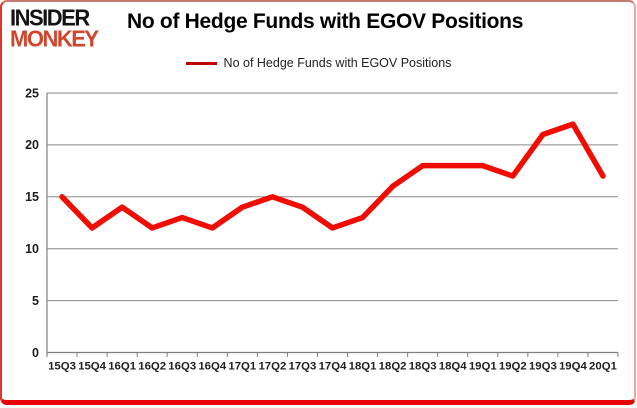  What do you see at coordinates (483, 367) in the screenshot?
I see `x-axis-label: 19Q1` at bounding box center [483, 367].